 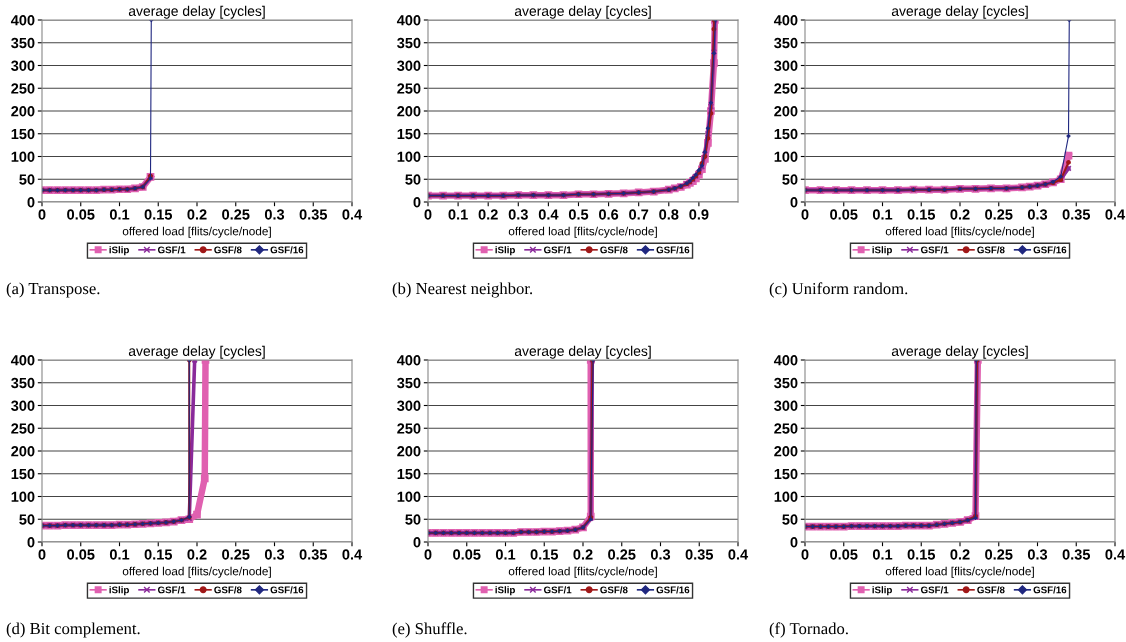 I want to click on text: (a) Transpose., so click(x=53, y=290).